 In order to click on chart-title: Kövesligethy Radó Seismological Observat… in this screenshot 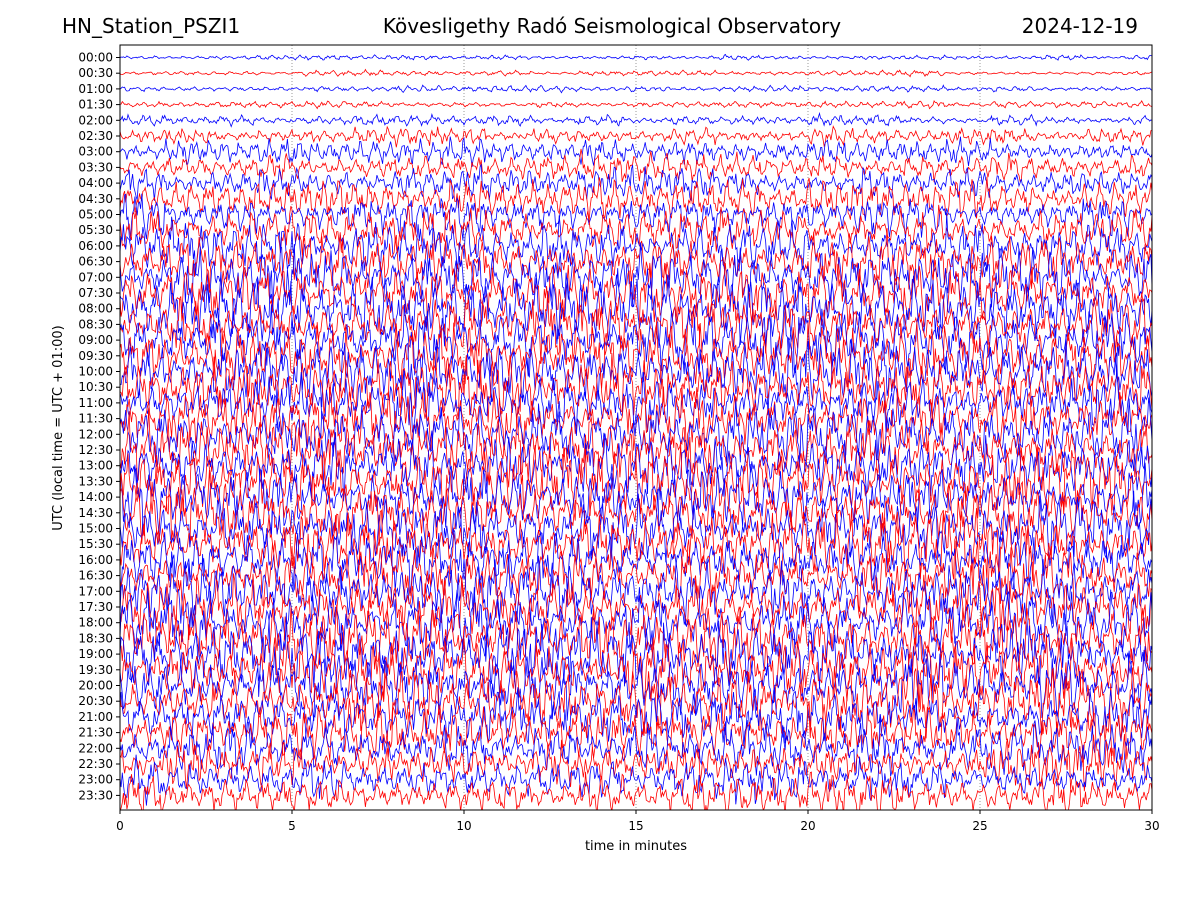, I will do `click(612, 26)`.